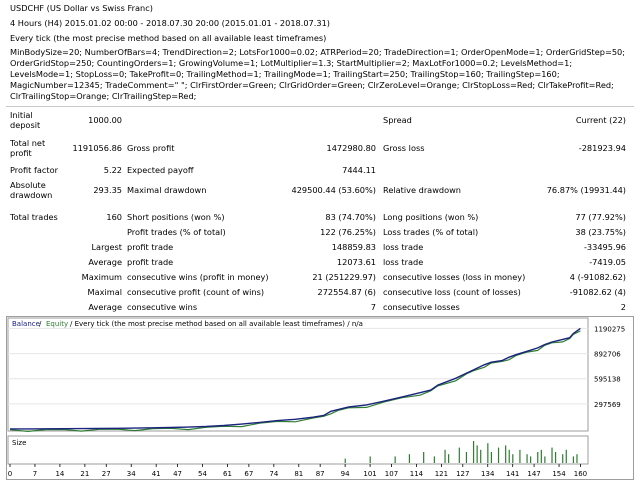 The image size is (640, 482). I want to click on max-consecutive-wins-label: consecutive wins (profit in money), so click(198, 277).